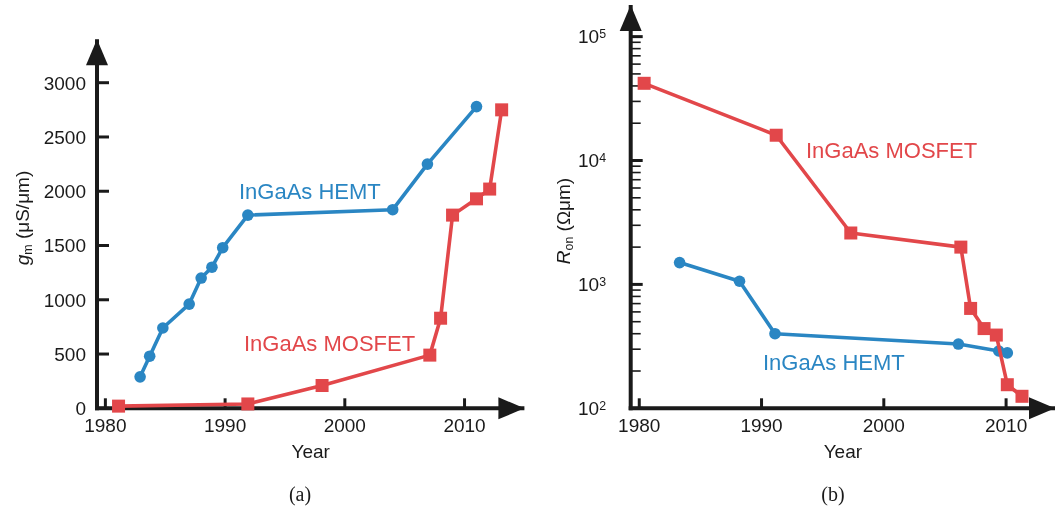 Image resolution: width=1058 pixels, height=516 pixels. Describe the element at coordinates (592, 37) in the screenshot. I see `y-tick-label: 10$^{5}$` at that location.